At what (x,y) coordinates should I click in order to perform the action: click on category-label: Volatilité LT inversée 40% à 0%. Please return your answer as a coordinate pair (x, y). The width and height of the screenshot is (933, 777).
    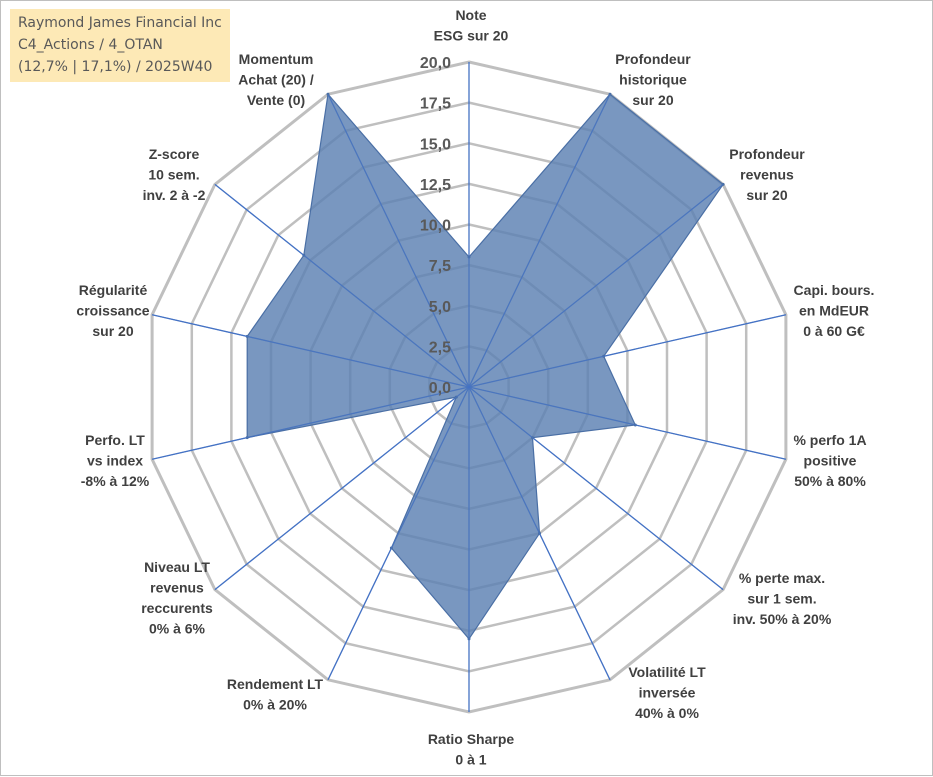
    Looking at the image, I should click on (667, 692).